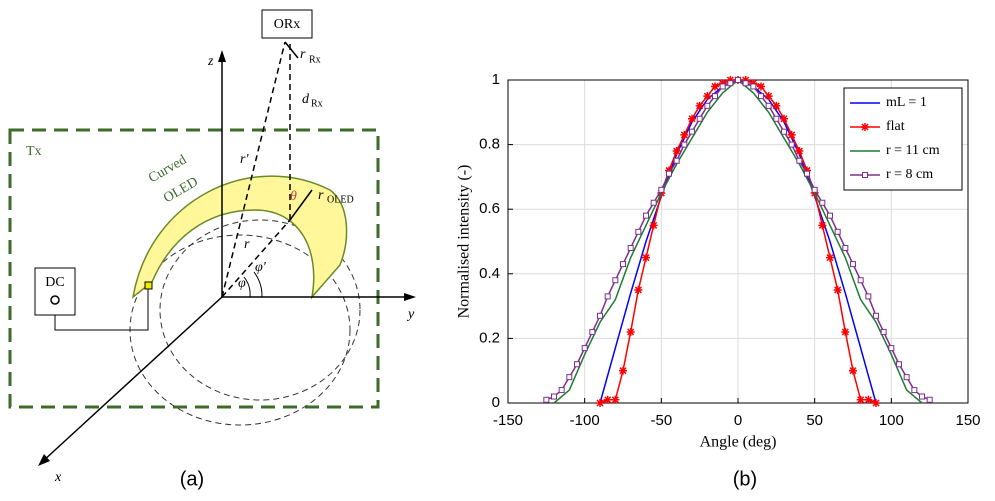 This screenshot has width=995, height=501. What do you see at coordinates (301, 205) in the screenshot?
I see `r-oled-vector` at bounding box center [301, 205].